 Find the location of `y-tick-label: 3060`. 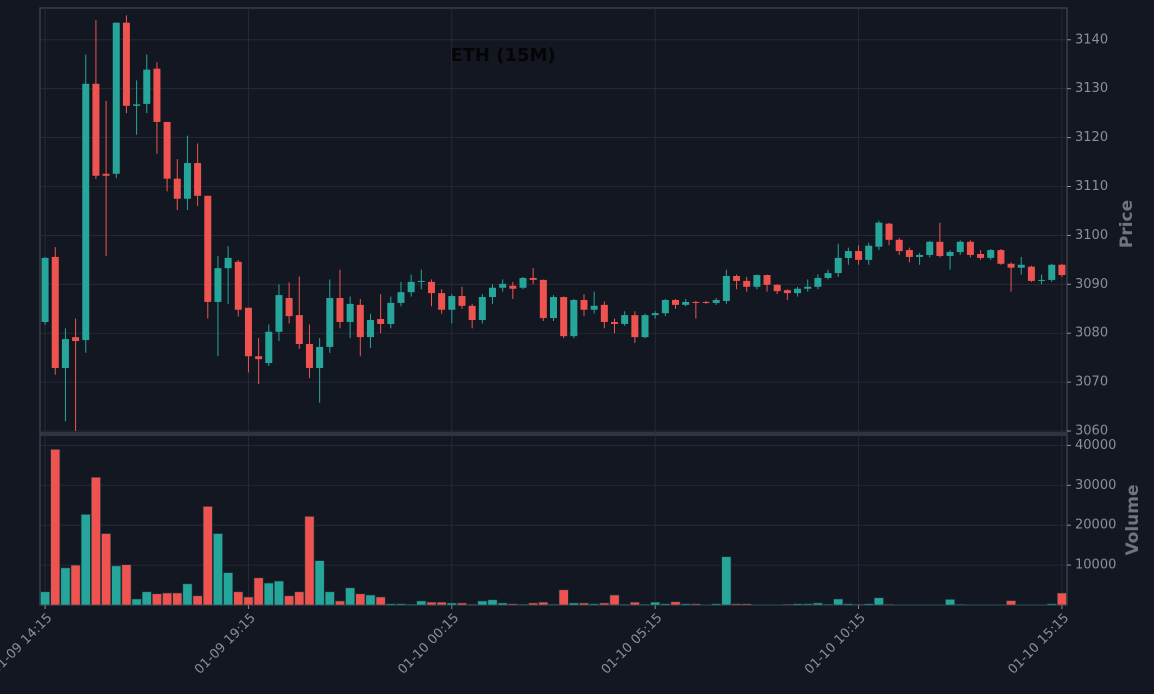

y-tick-label: 3060 is located at coordinates (1091, 431).